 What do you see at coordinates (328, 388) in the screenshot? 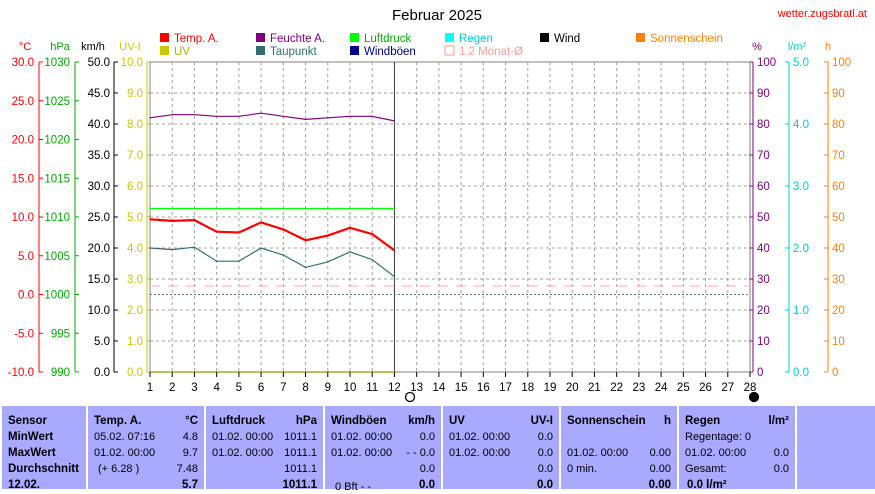
I see `x-tick-label: 9` at bounding box center [328, 388].